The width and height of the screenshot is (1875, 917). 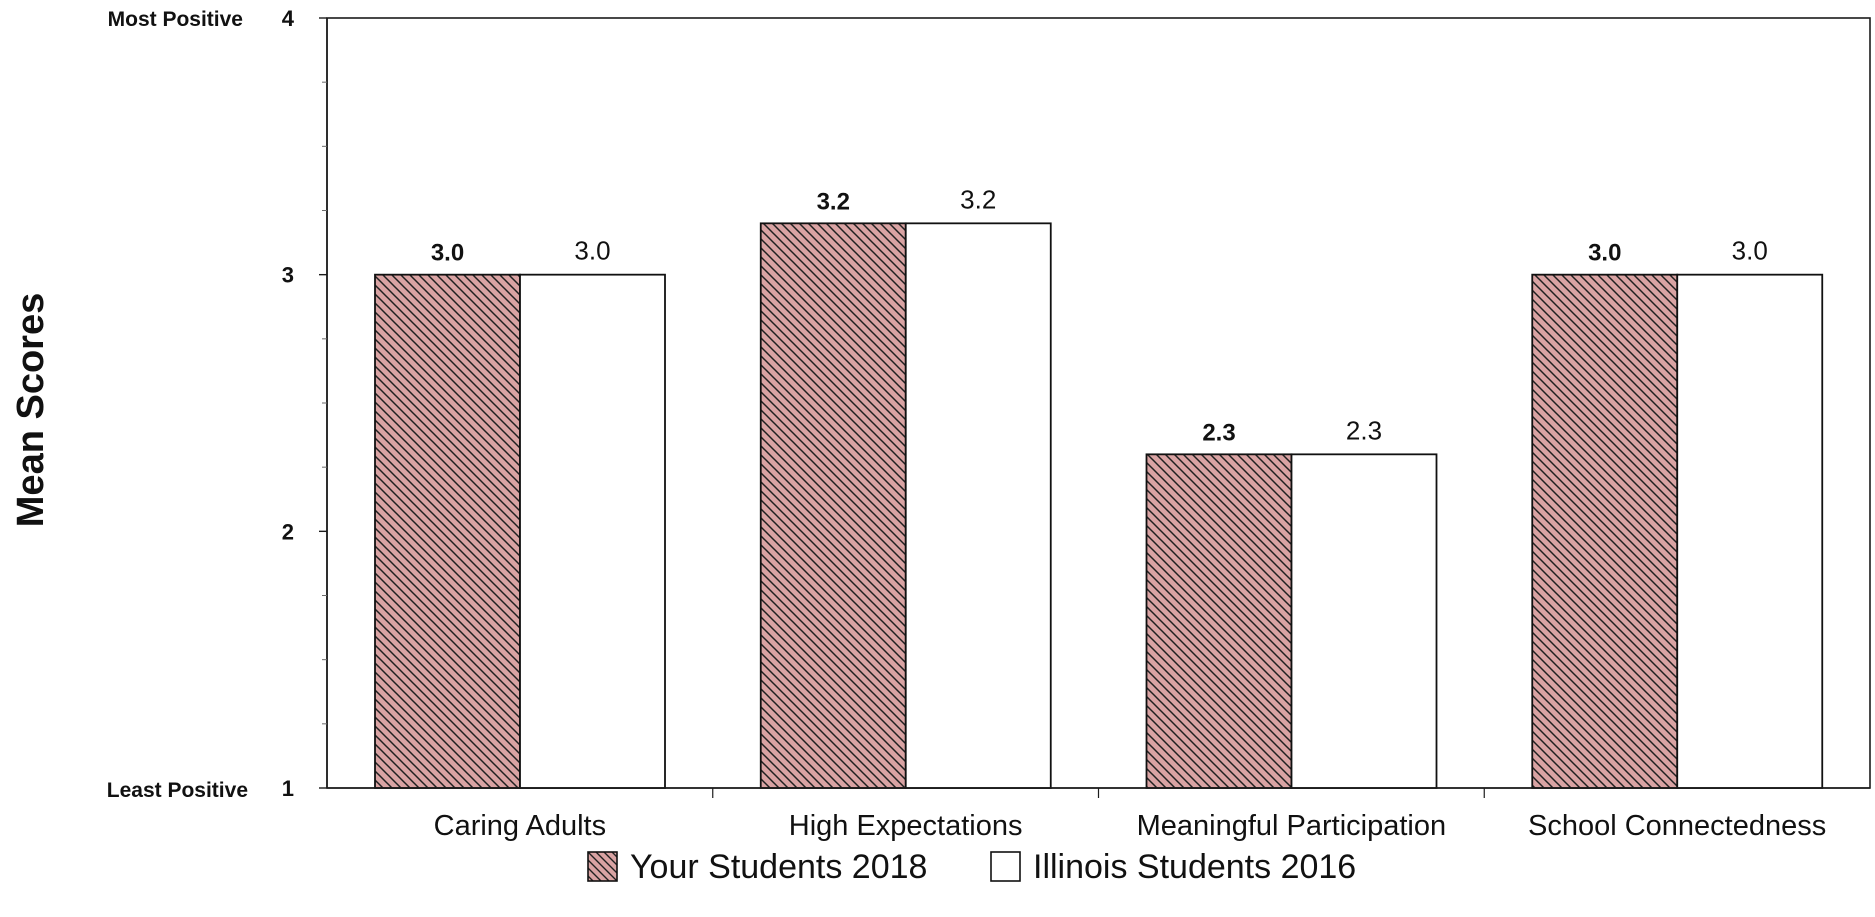 I want to click on y-tick-label: 1, so click(x=288, y=788).